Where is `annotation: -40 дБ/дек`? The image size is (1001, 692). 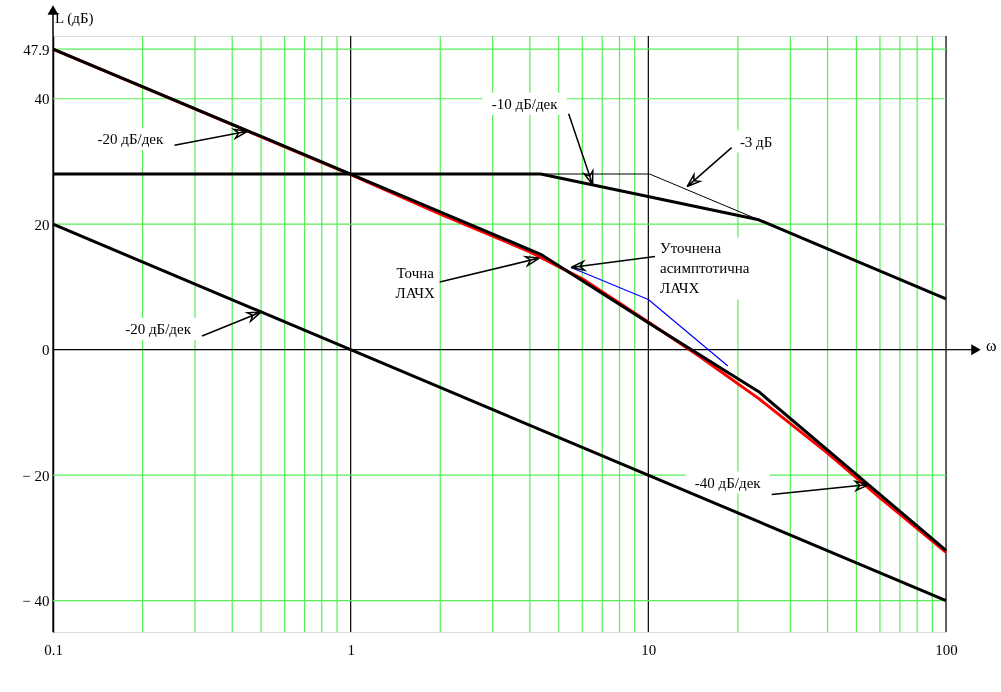
annotation: -40 дБ/дек is located at coordinates (728, 482).